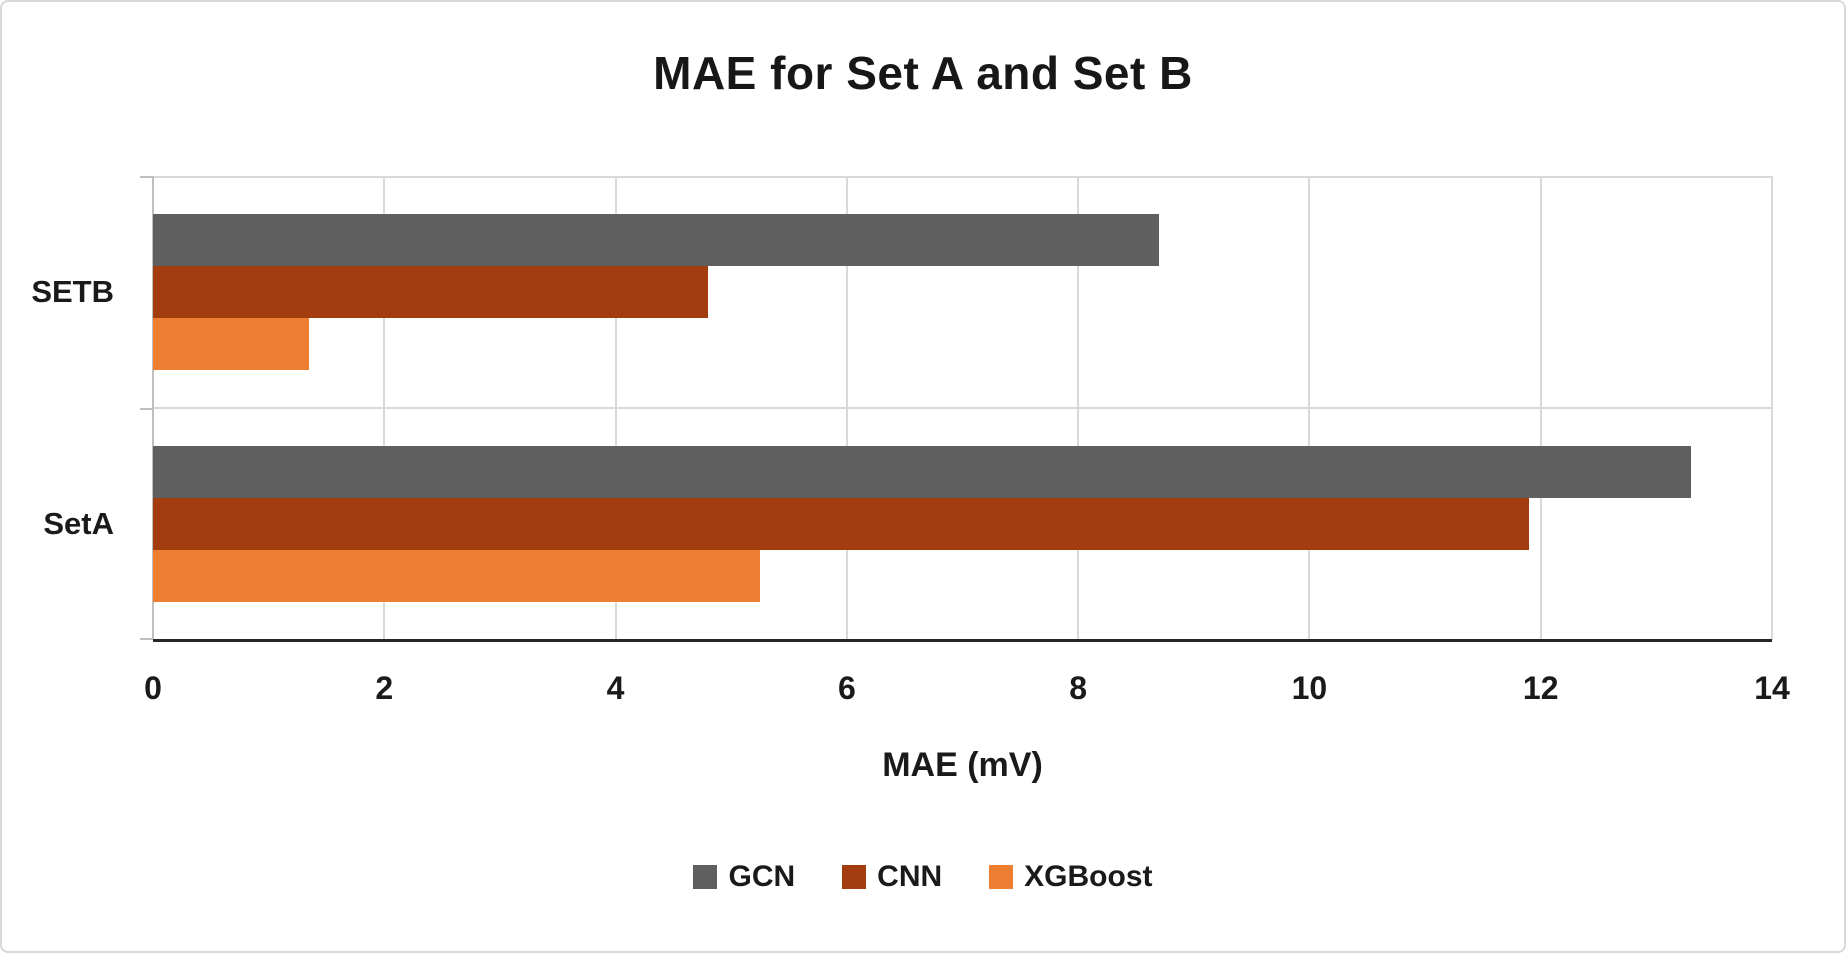  Describe the element at coordinates (78, 523) in the screenshot. I see `category-label-seta: SetA` at that location.